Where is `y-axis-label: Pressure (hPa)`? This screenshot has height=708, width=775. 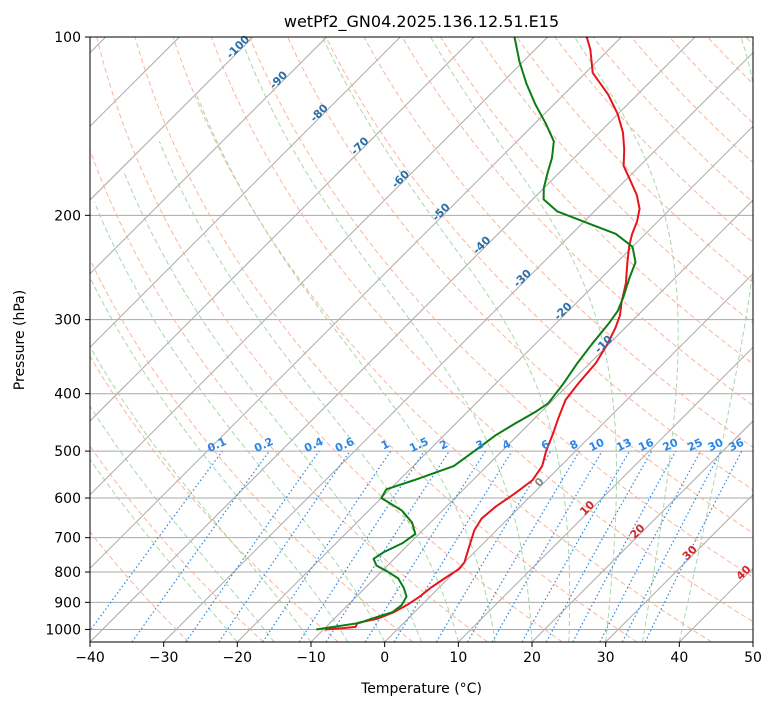
y-axis-label: Pressure (hPa) is located at coordinates (20, 340).